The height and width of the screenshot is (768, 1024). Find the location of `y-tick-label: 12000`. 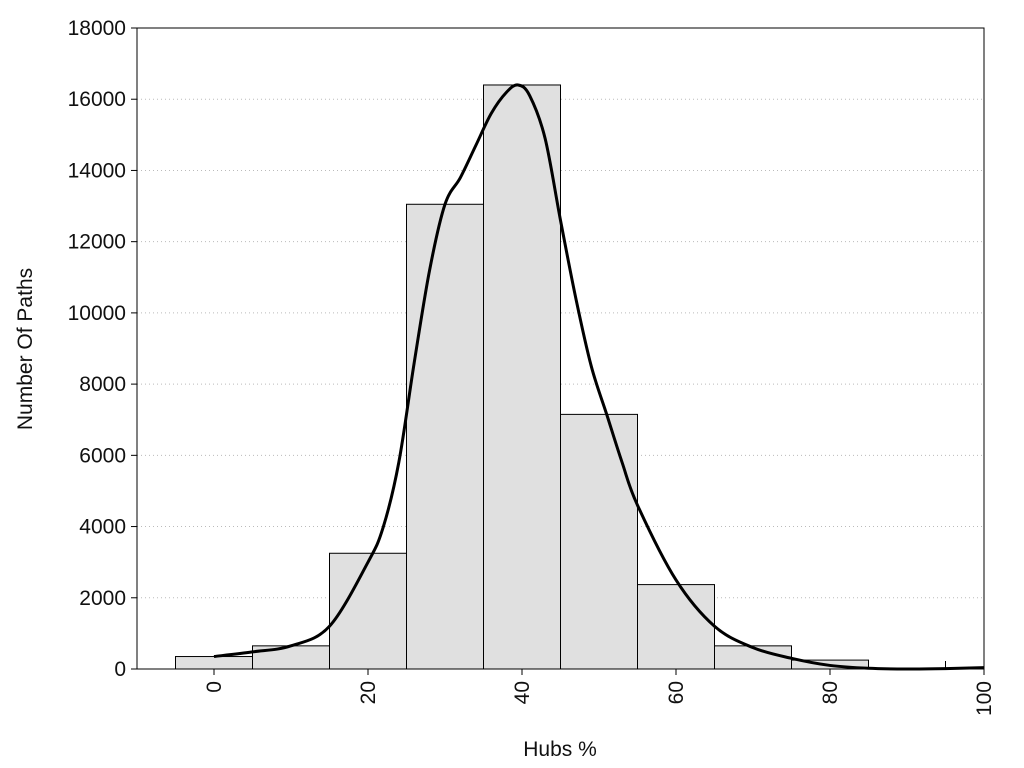

y-tick-label: 12000 is located at coordinates (97, 242).